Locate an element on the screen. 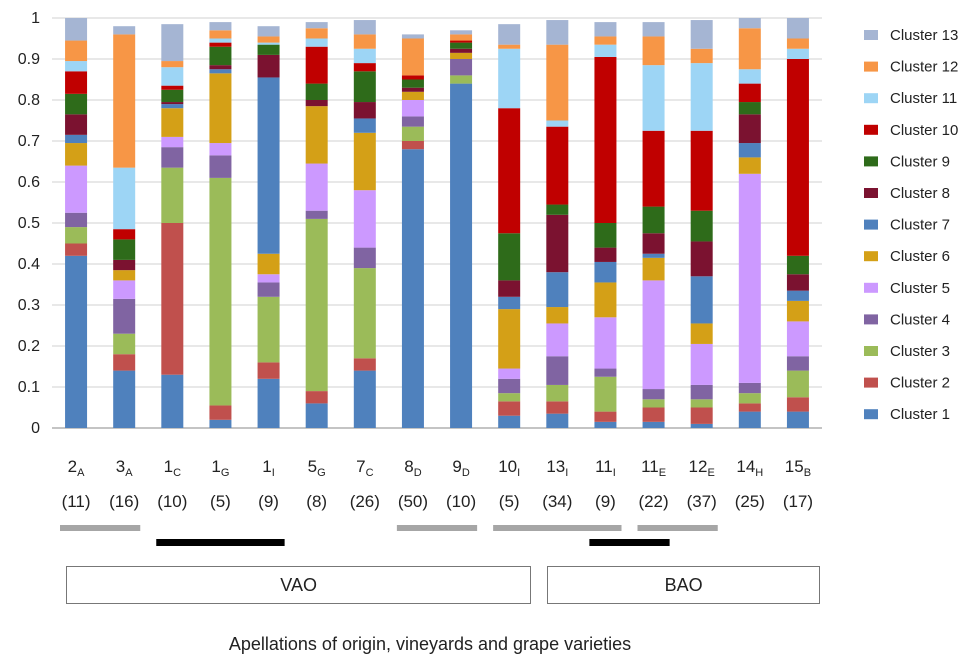  group-box-vao: VAO is located at coordinates (299, 585).